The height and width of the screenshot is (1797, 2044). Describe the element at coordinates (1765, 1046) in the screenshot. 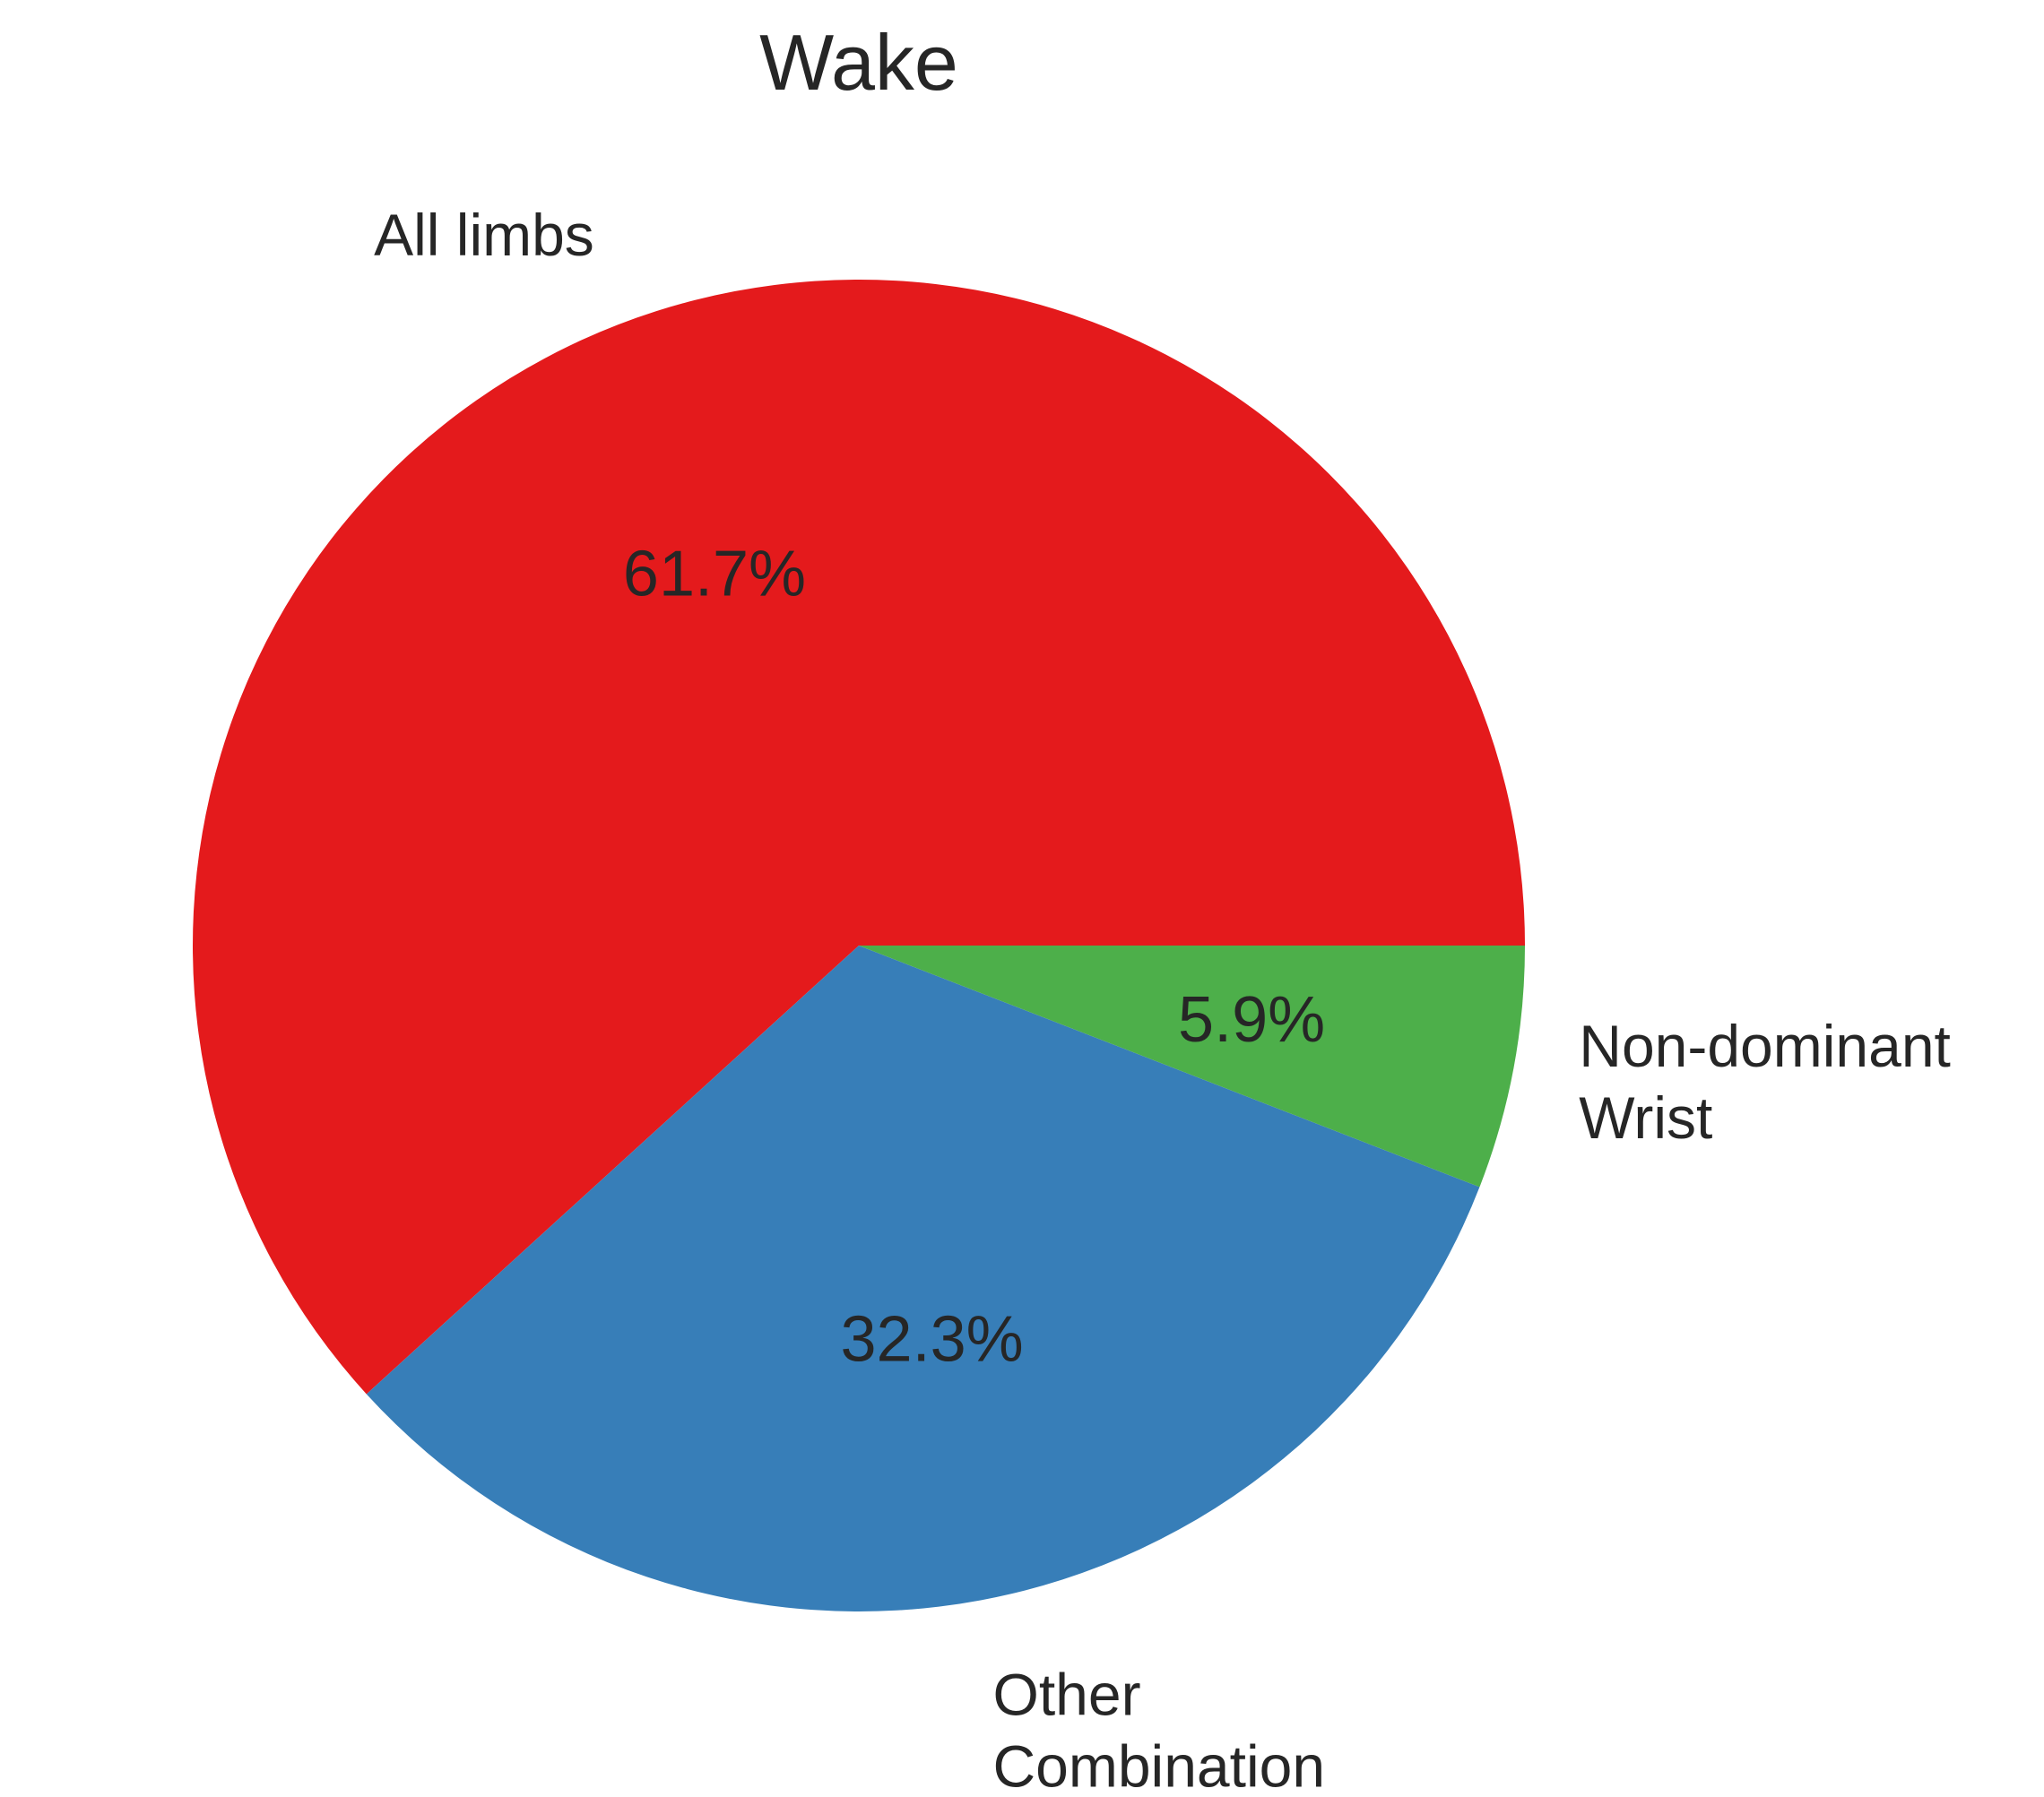

I see `slice-label-line: Non-dominant` at that location.